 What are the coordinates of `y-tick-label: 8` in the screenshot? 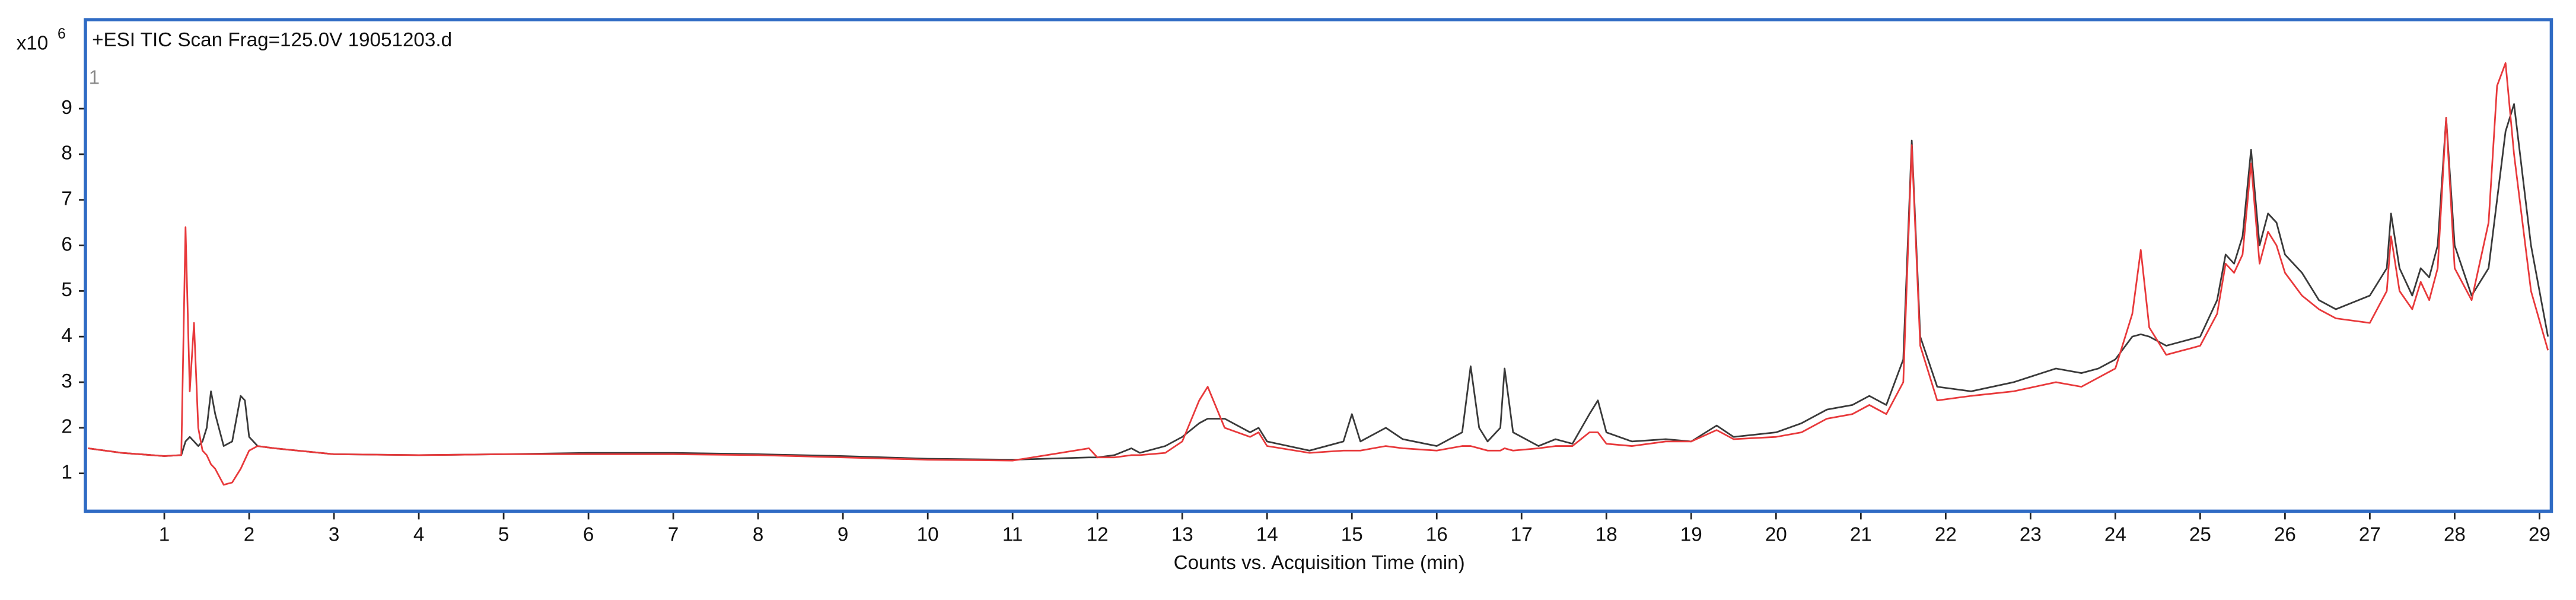 It's located at (66, 153).